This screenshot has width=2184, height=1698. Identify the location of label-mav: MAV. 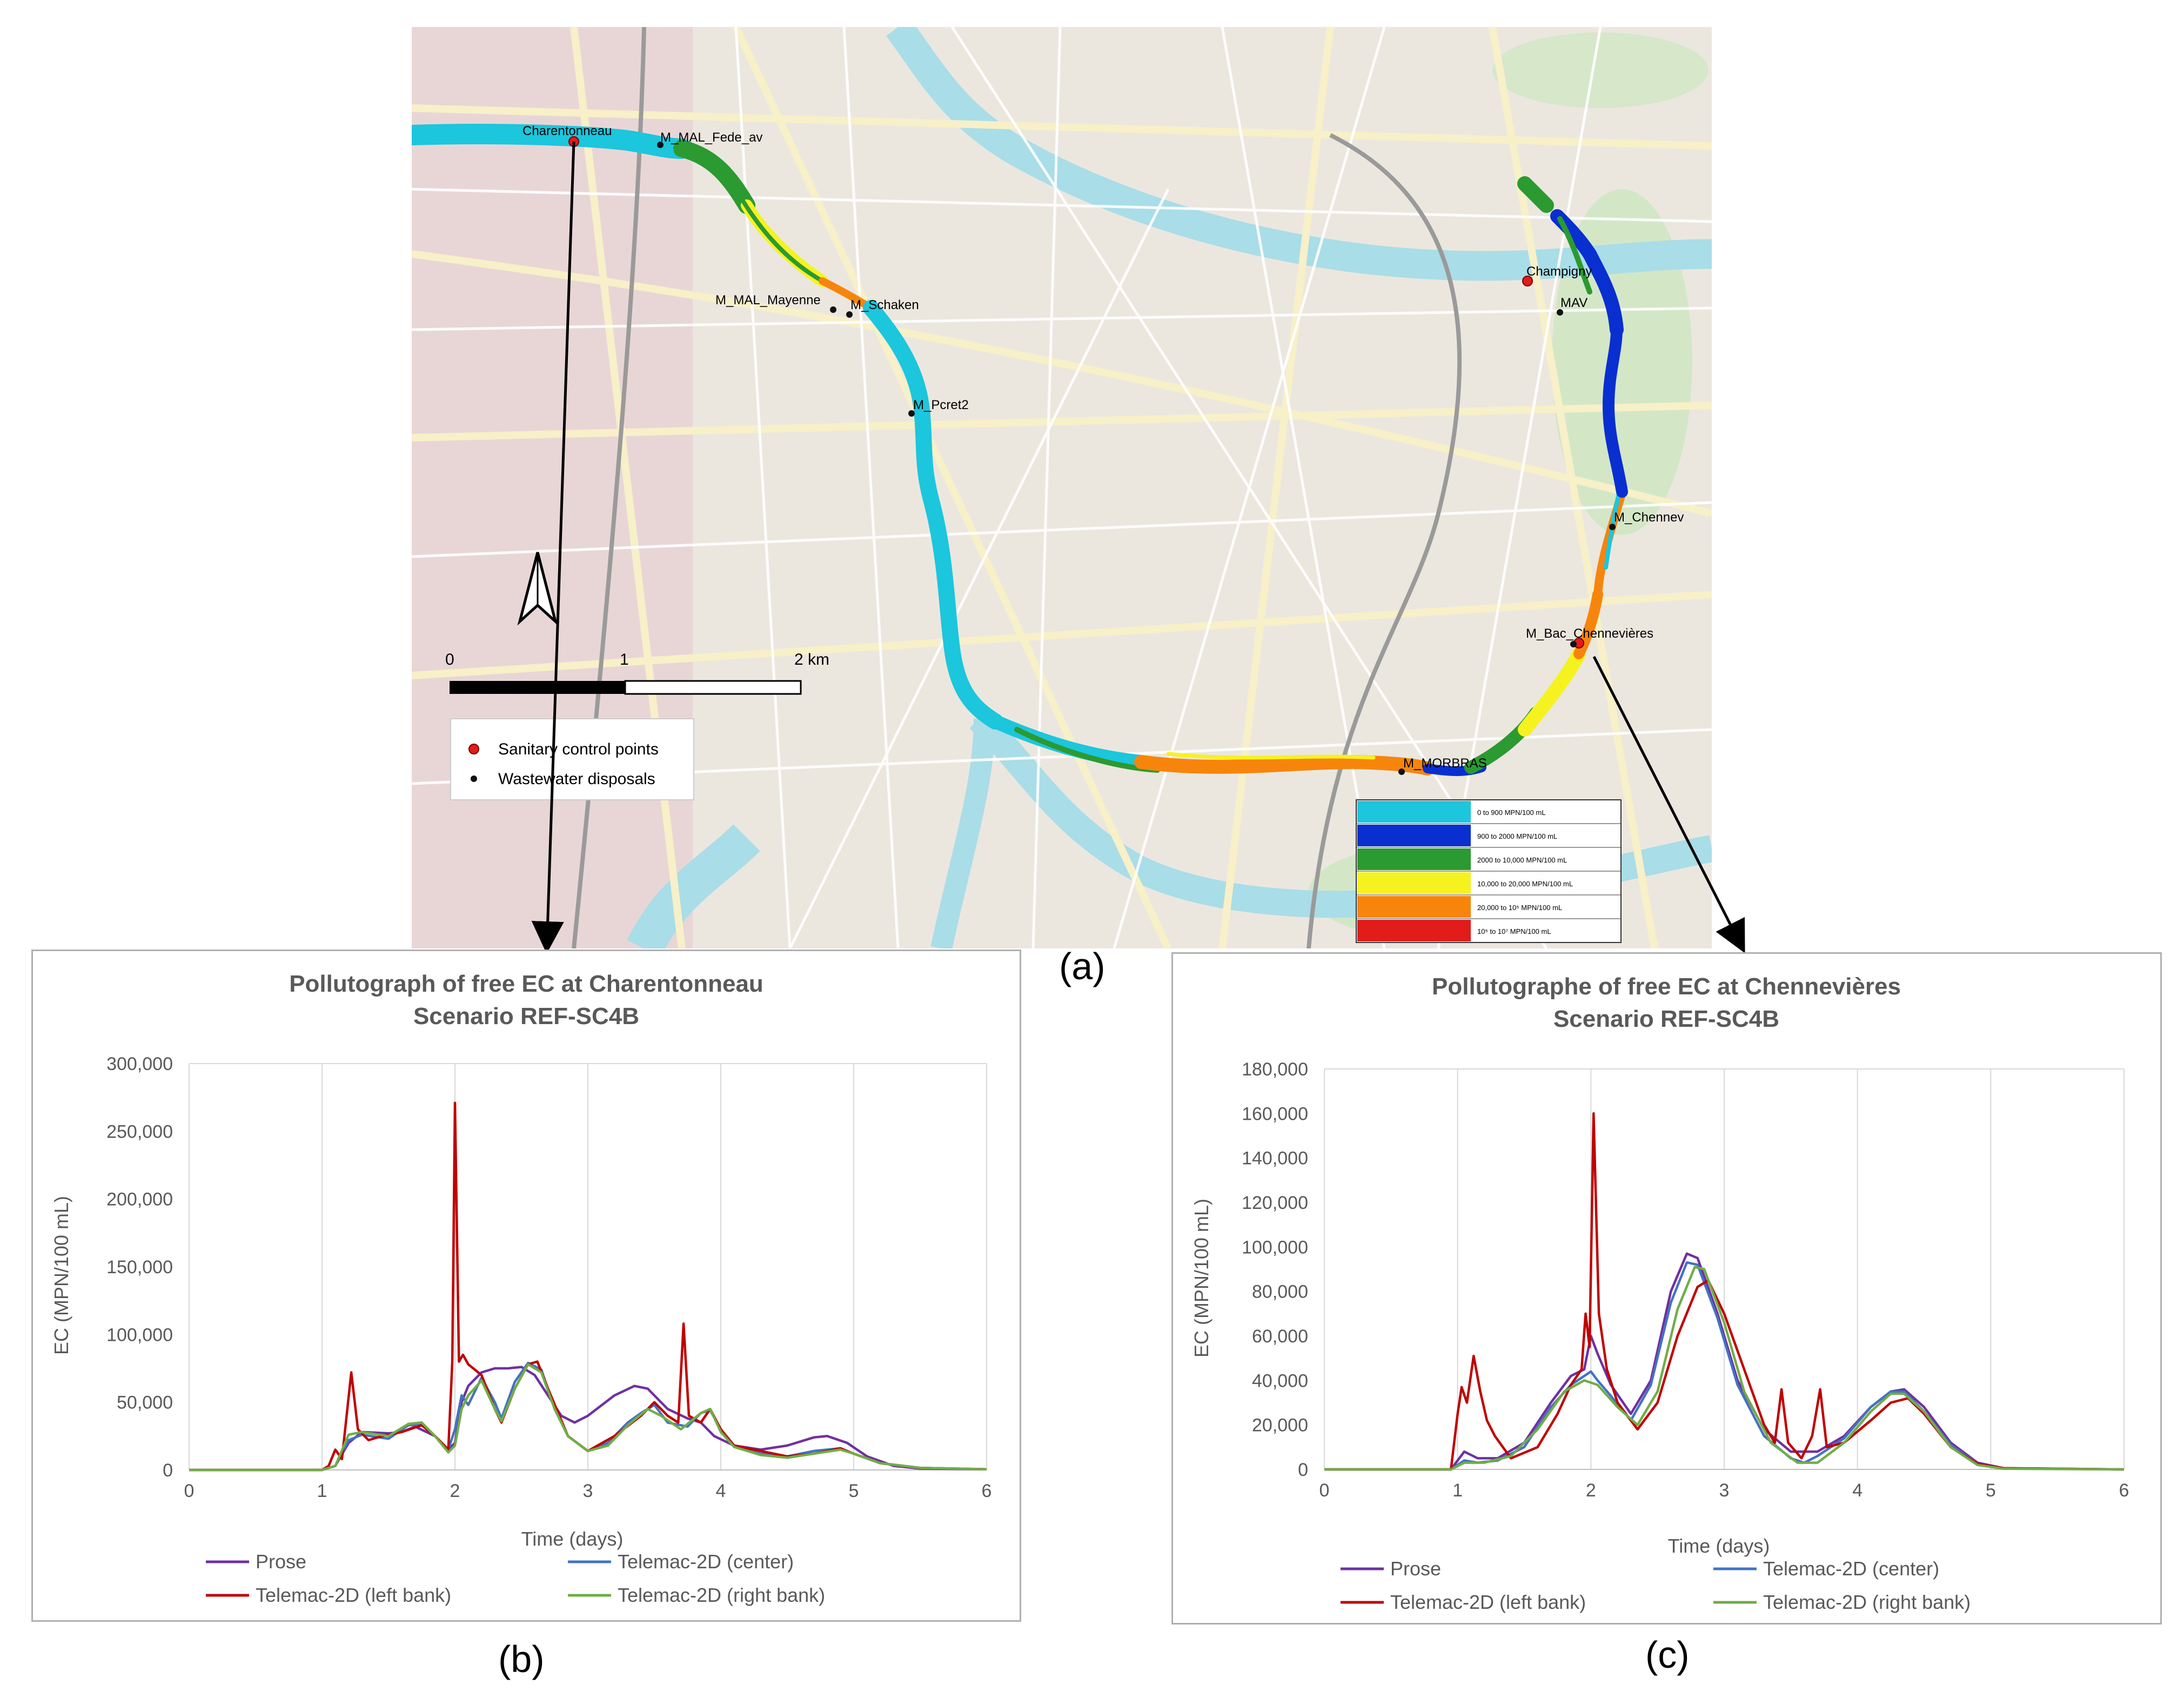
(1573, 303).